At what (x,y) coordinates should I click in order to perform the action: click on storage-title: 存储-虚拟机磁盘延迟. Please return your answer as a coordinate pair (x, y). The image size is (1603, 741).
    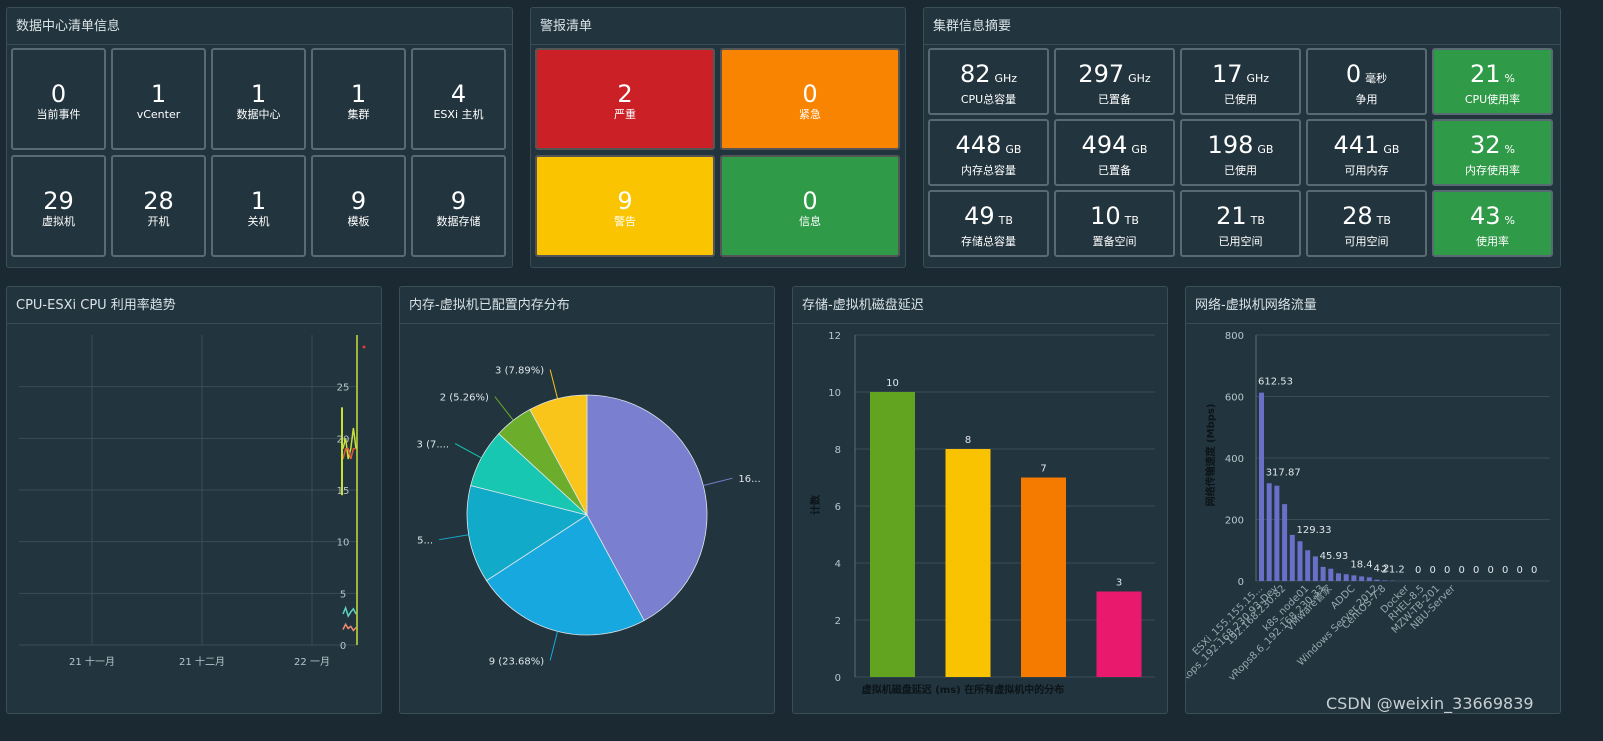
    Looking at the image, I should click on (980, 305).